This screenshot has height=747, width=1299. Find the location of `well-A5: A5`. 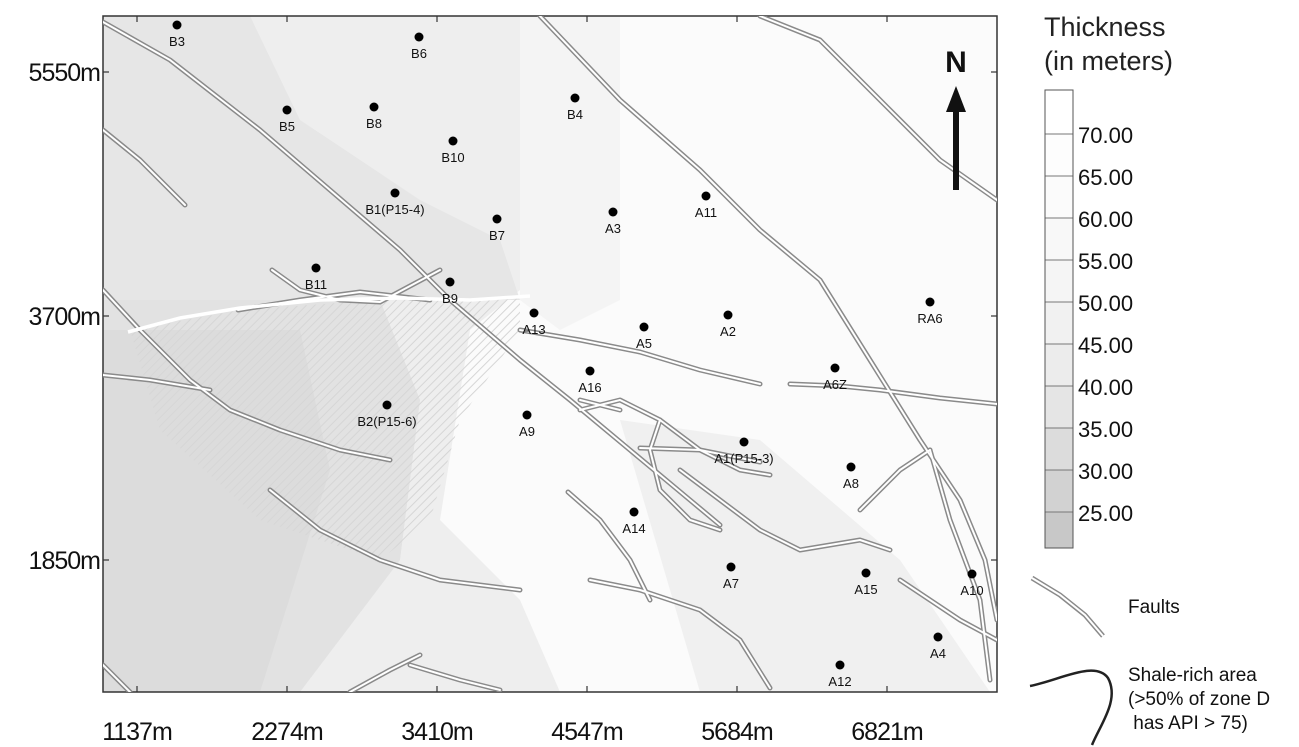

well-A5: A5 is located at coordinates (644, 336).